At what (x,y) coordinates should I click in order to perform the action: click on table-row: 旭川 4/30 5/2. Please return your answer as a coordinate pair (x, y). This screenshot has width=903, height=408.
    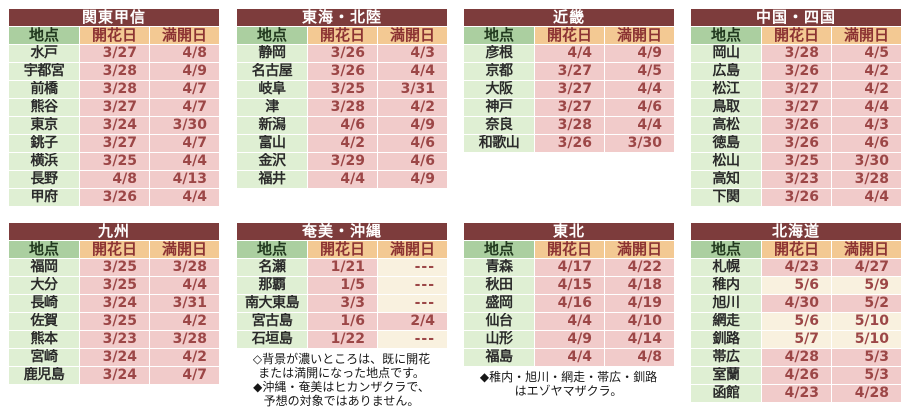
    Looking at the image, I should click on (796, 303).